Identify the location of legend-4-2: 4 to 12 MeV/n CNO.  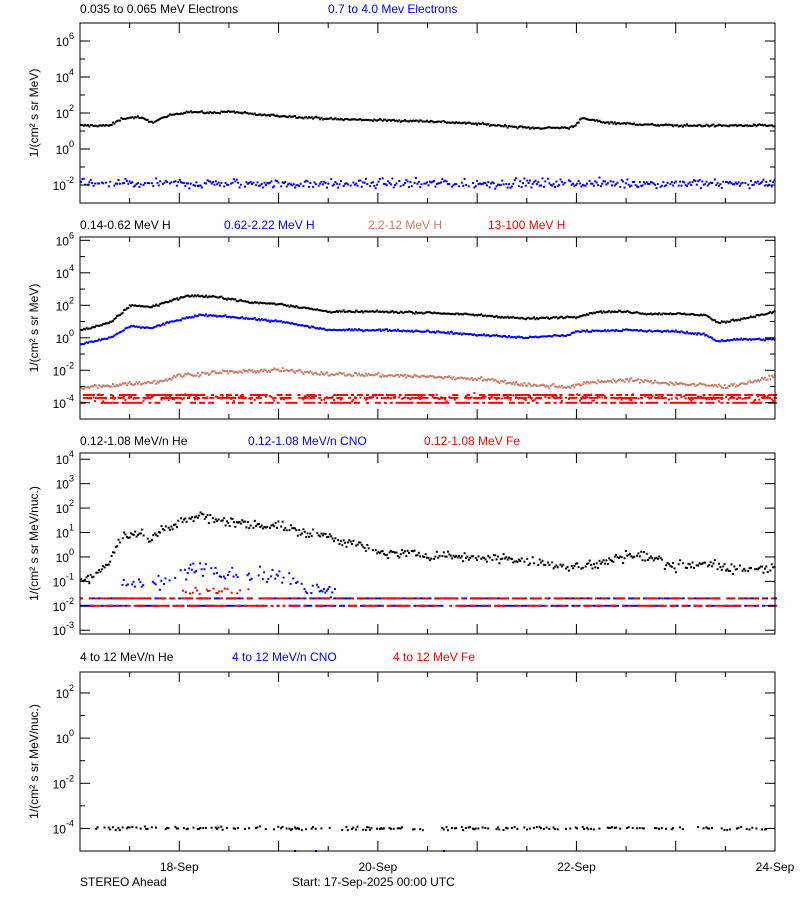
(284, 657).